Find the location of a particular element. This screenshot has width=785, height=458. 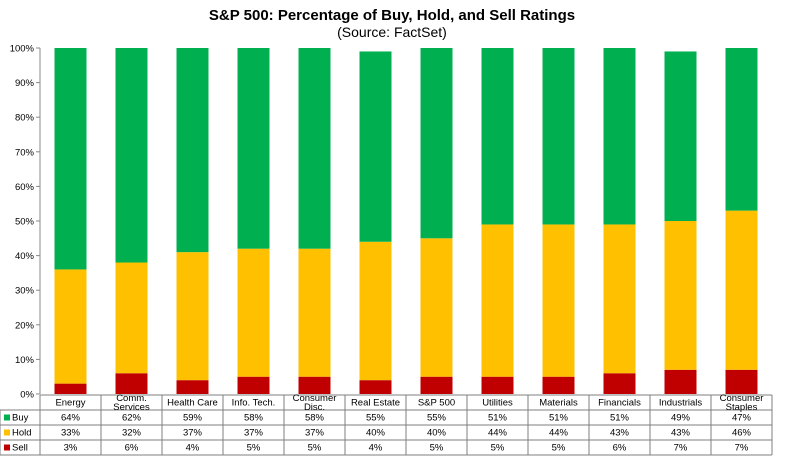

y-tick-label: 0% is located at coordinates (27, 395).